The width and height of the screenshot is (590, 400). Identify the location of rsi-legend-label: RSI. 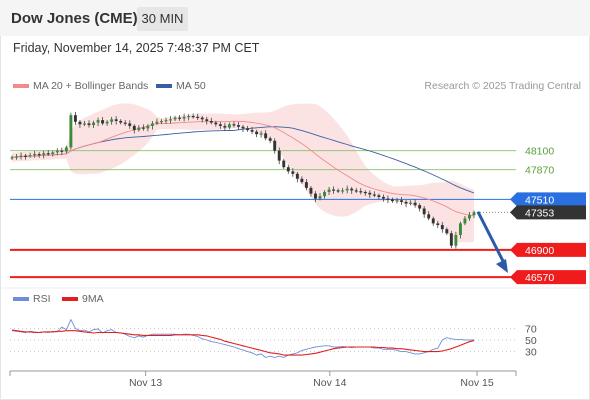
(42, 299).